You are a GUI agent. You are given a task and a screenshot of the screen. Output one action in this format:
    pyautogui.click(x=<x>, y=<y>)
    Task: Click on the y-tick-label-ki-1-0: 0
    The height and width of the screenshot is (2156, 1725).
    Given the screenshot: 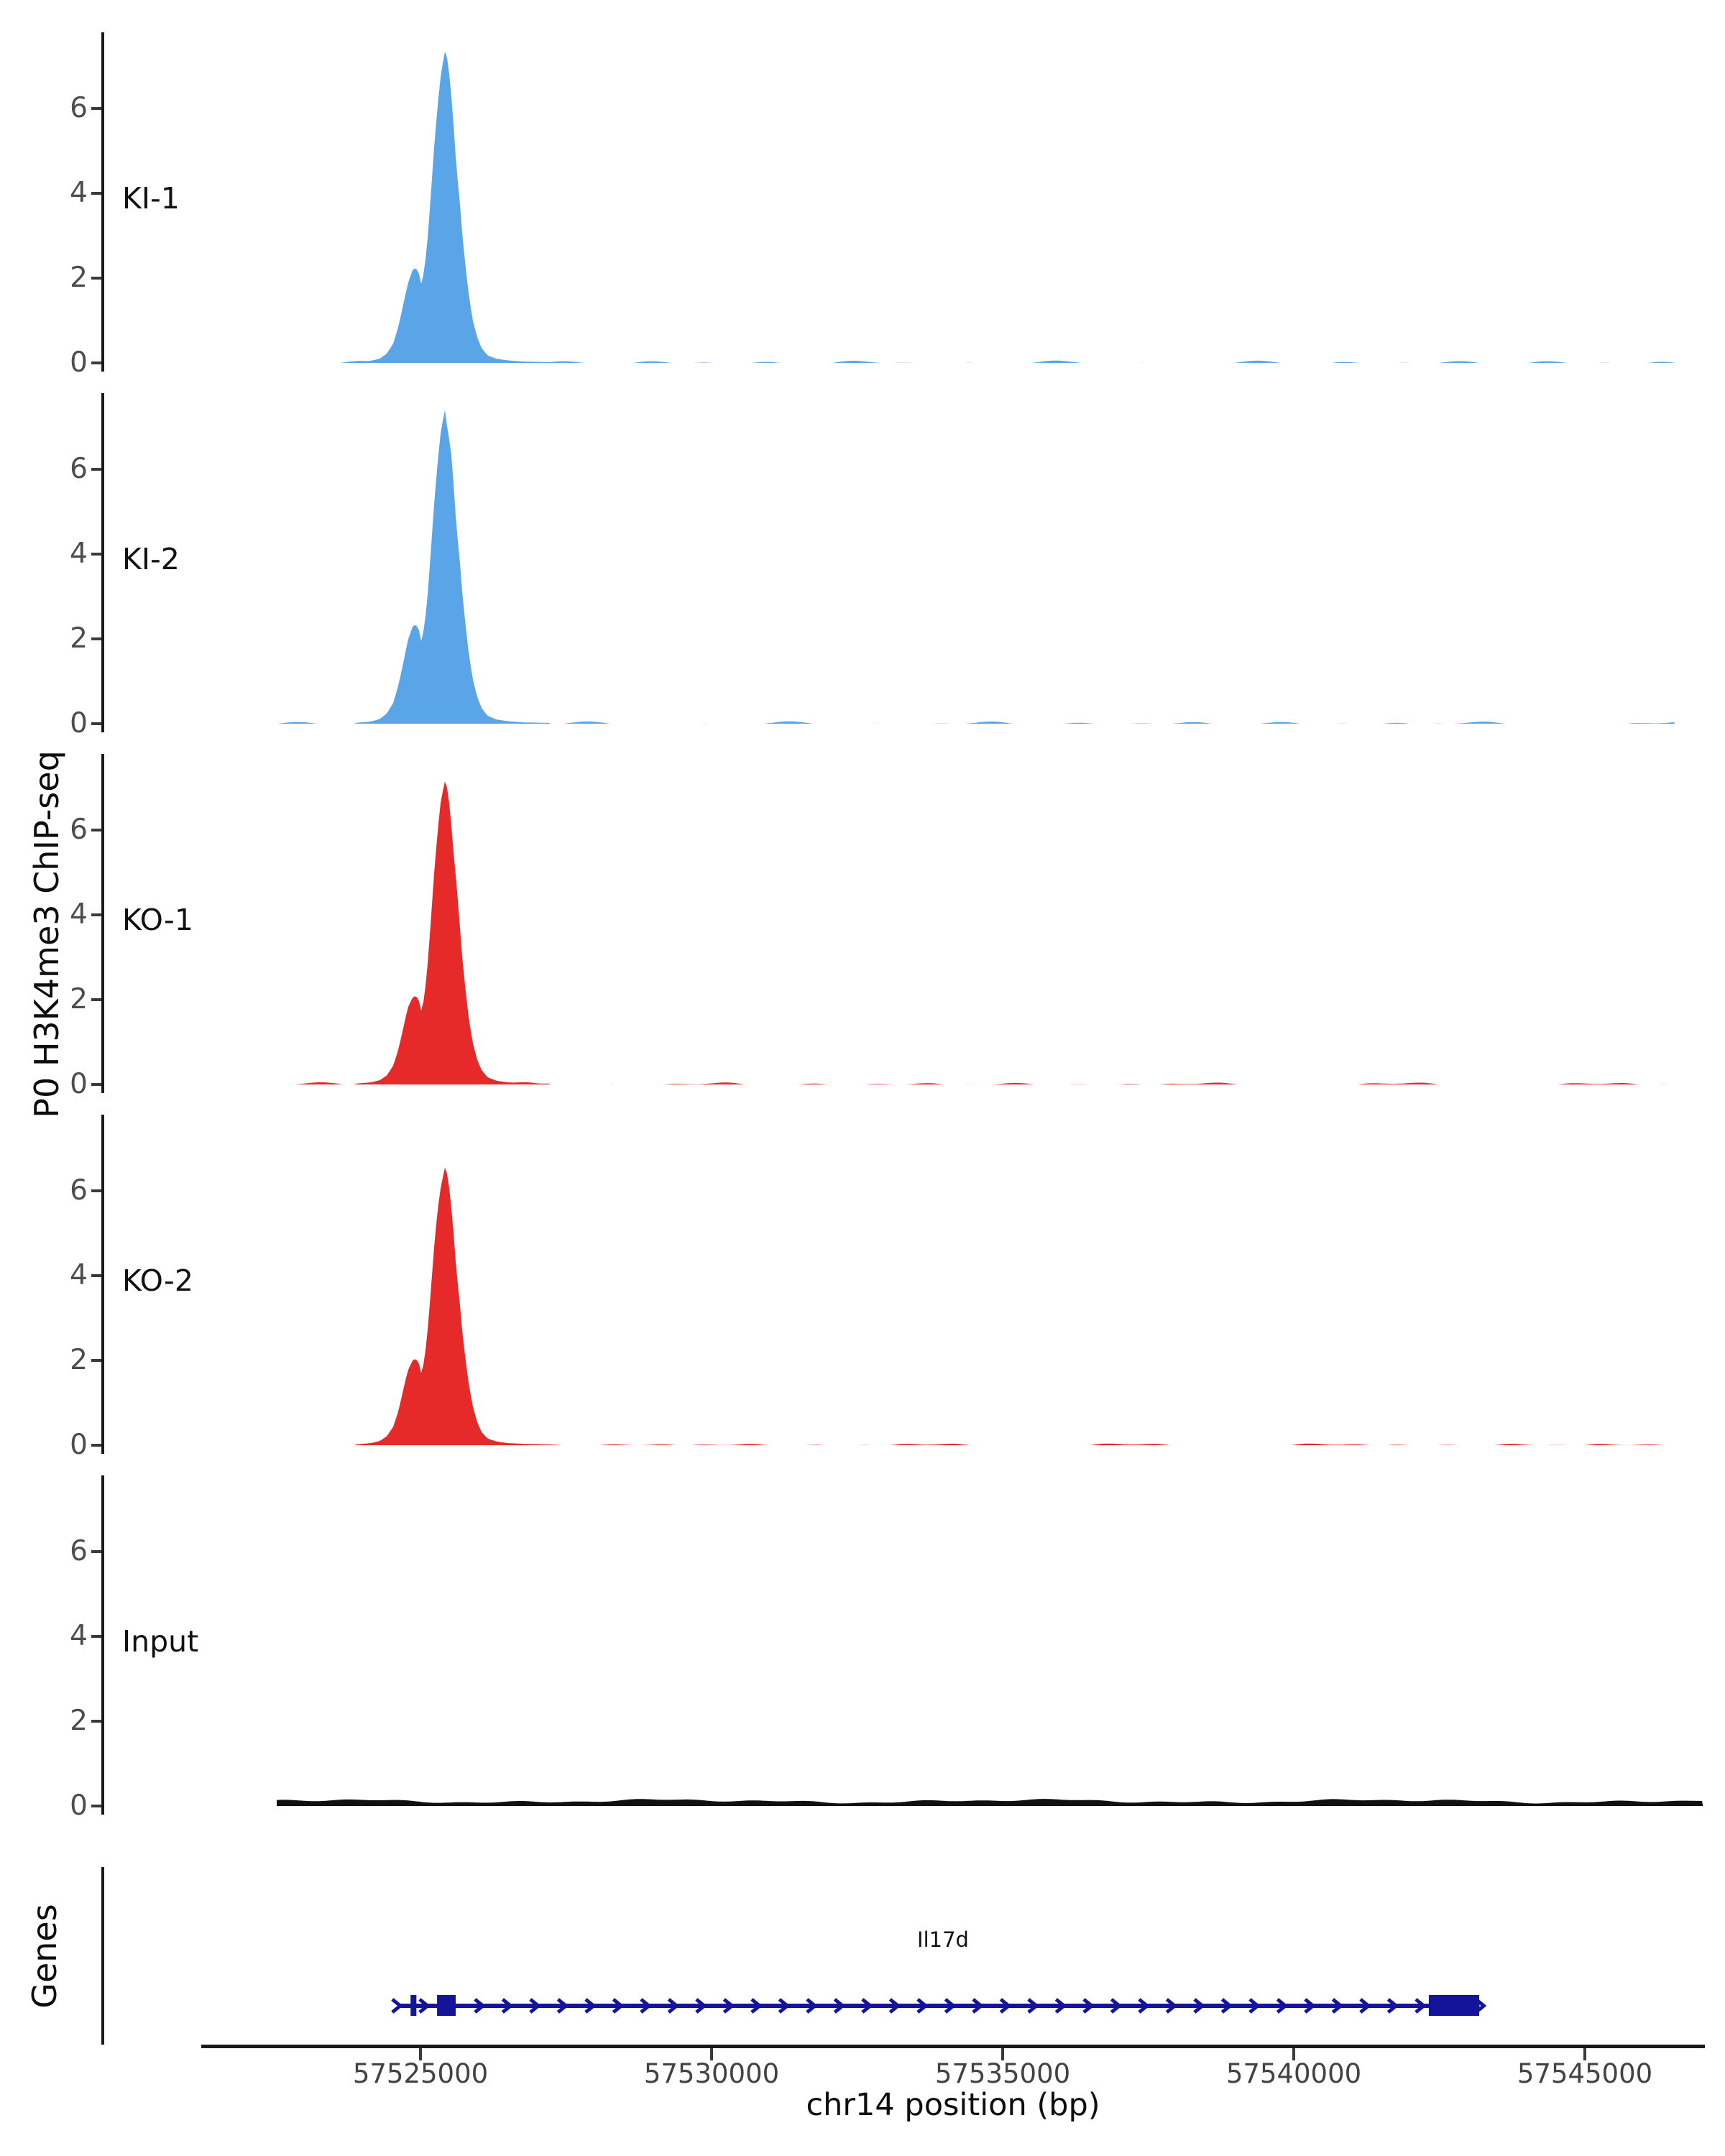 What is the action you would take?
    pyautogui.click(x=79, y=362)
    